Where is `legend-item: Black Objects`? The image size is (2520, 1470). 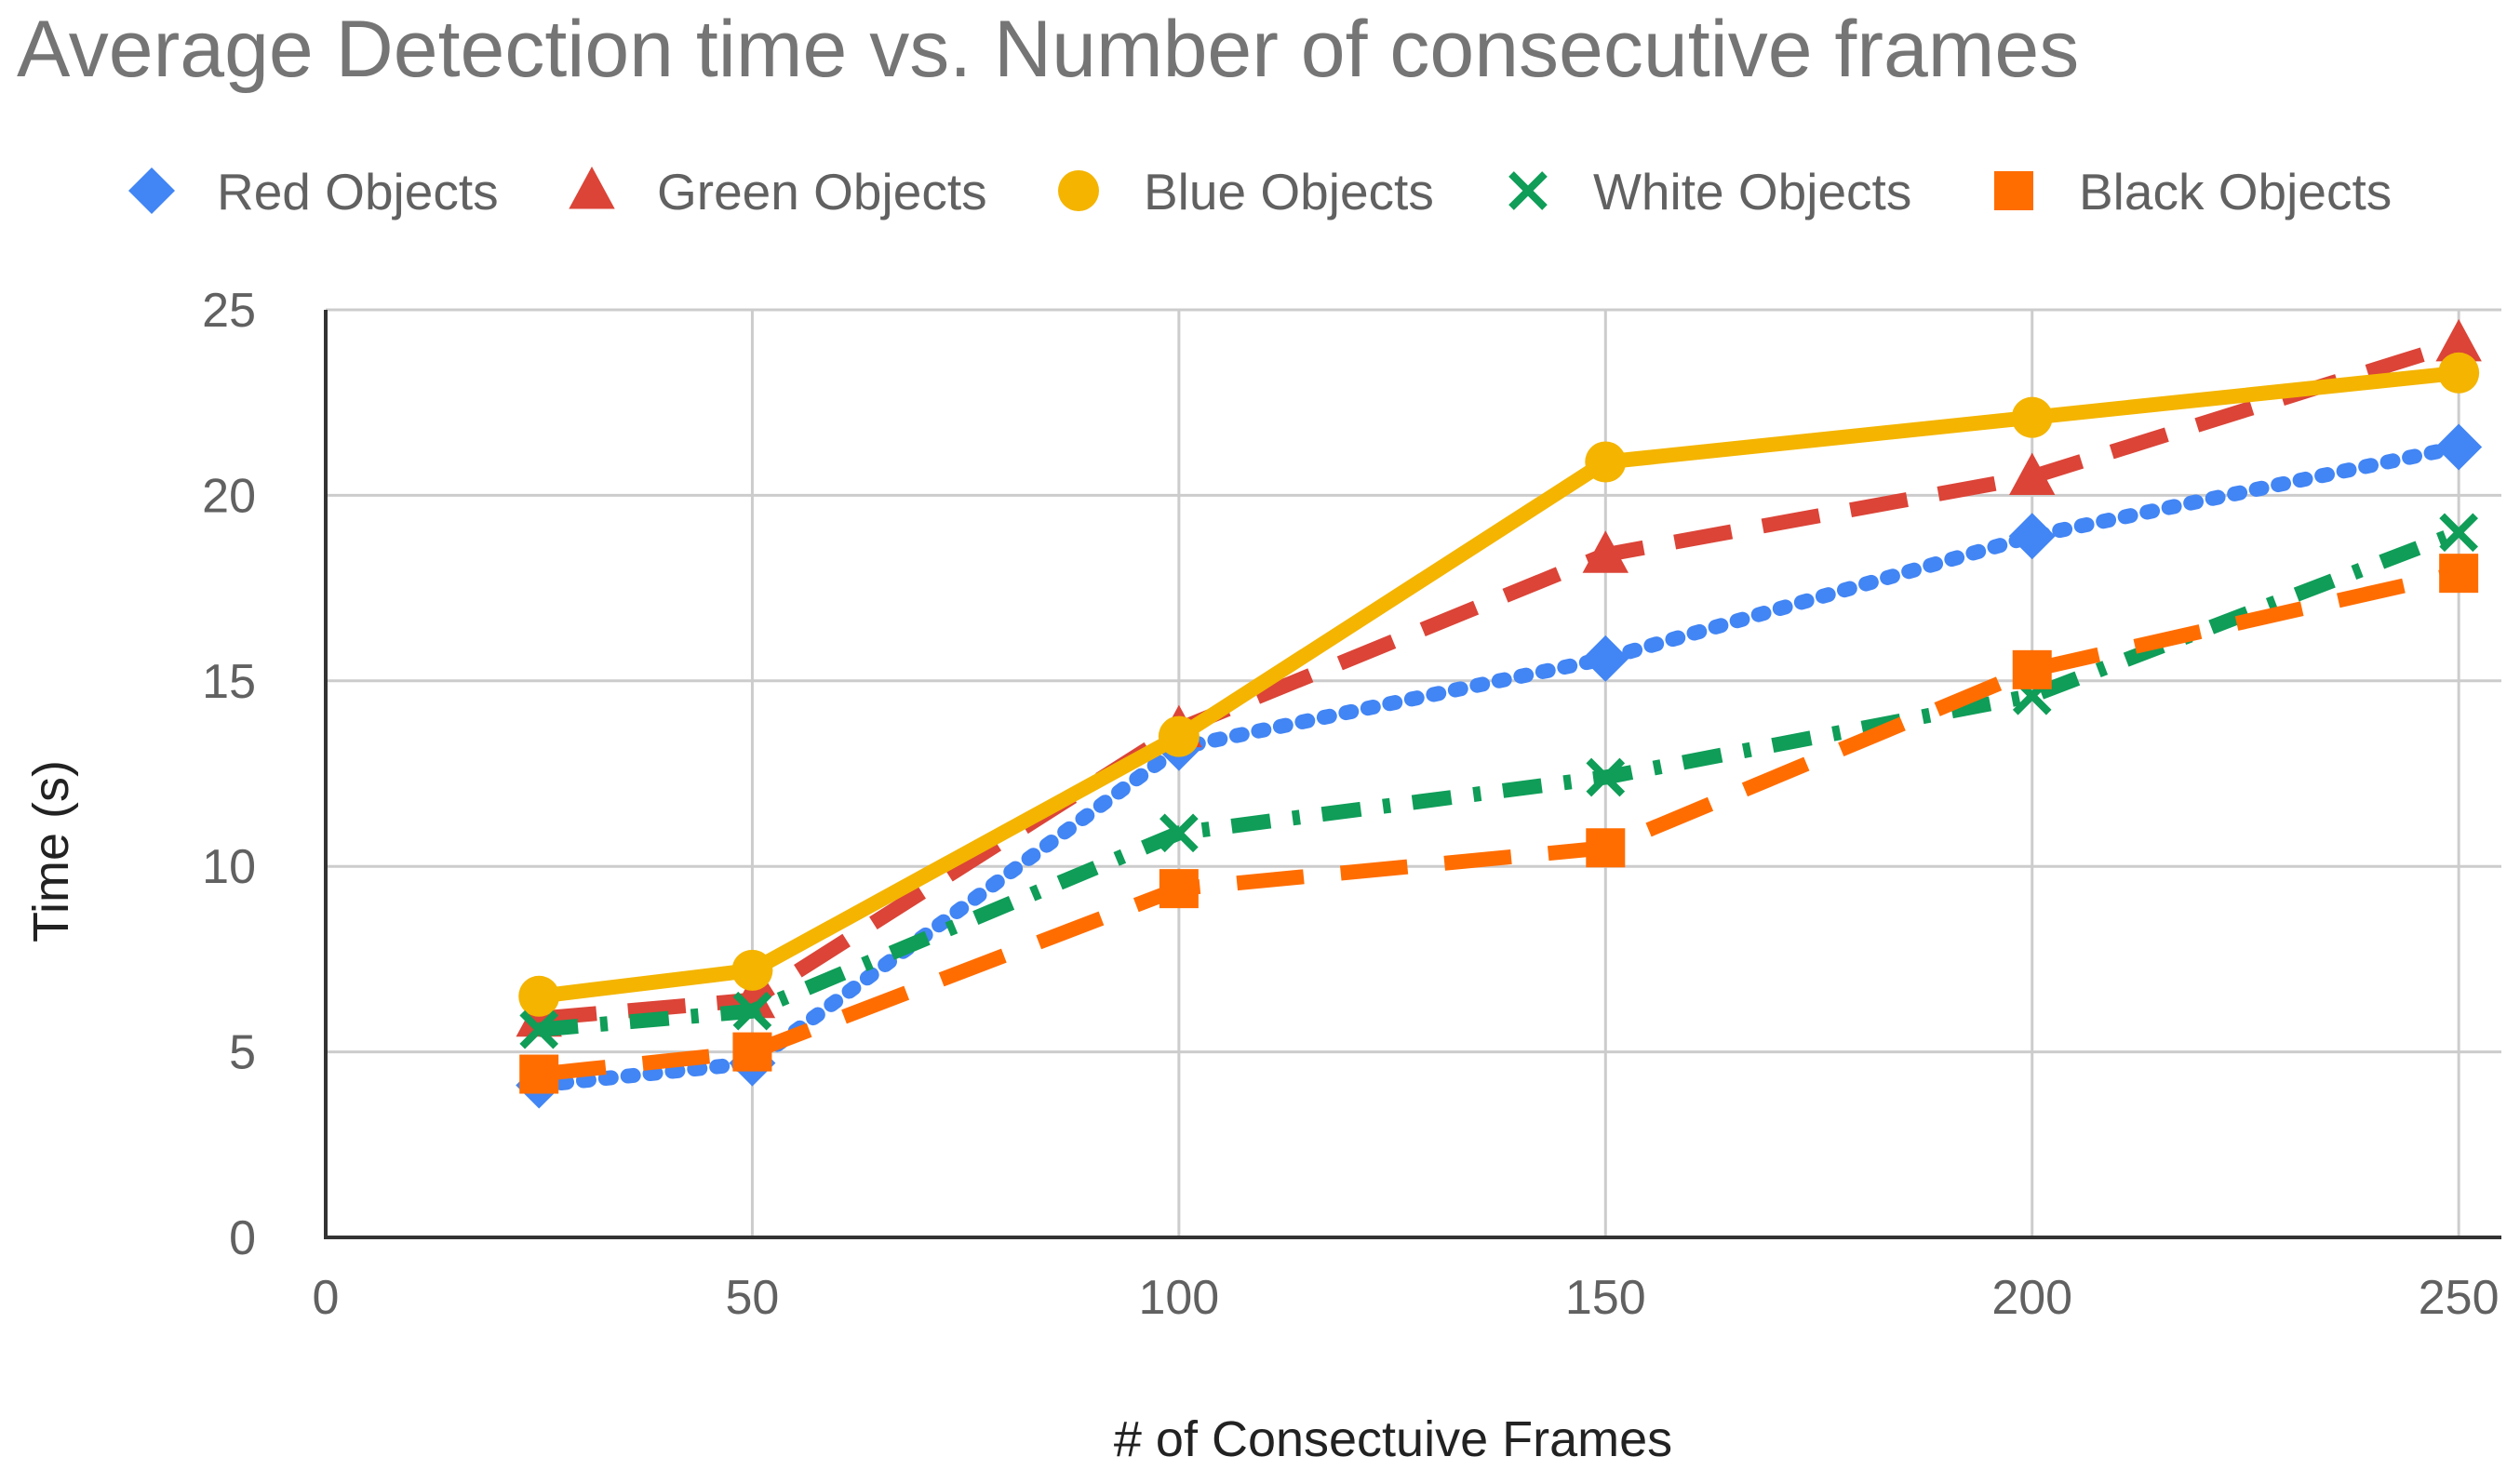 legend-item: Black Objects is located at coordinates (2193, 191).